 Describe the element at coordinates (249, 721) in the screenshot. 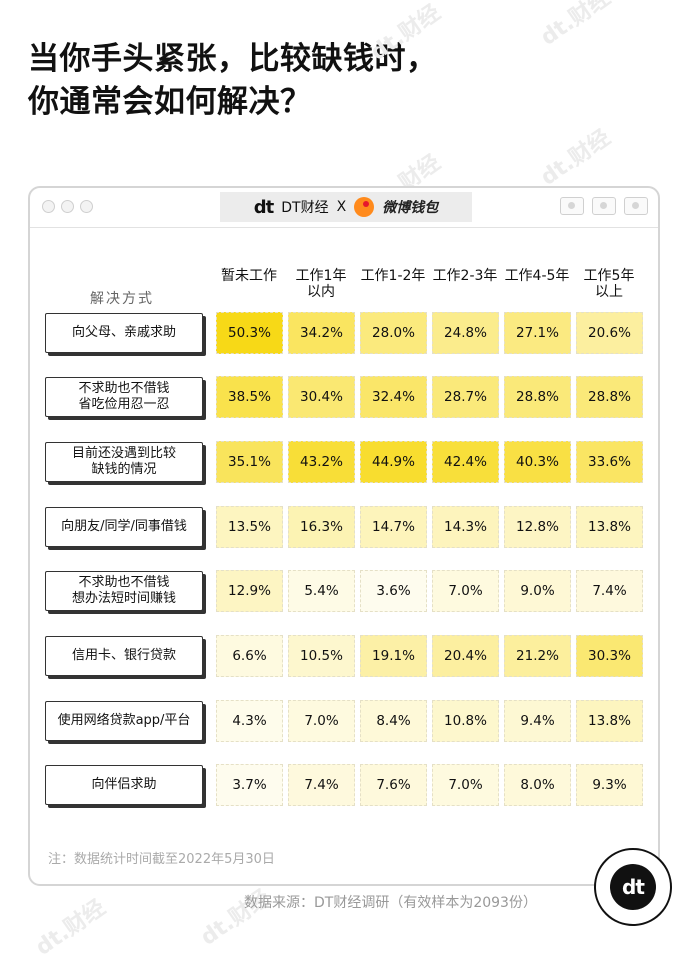

I see `data-cell: 4.3%` at that location.